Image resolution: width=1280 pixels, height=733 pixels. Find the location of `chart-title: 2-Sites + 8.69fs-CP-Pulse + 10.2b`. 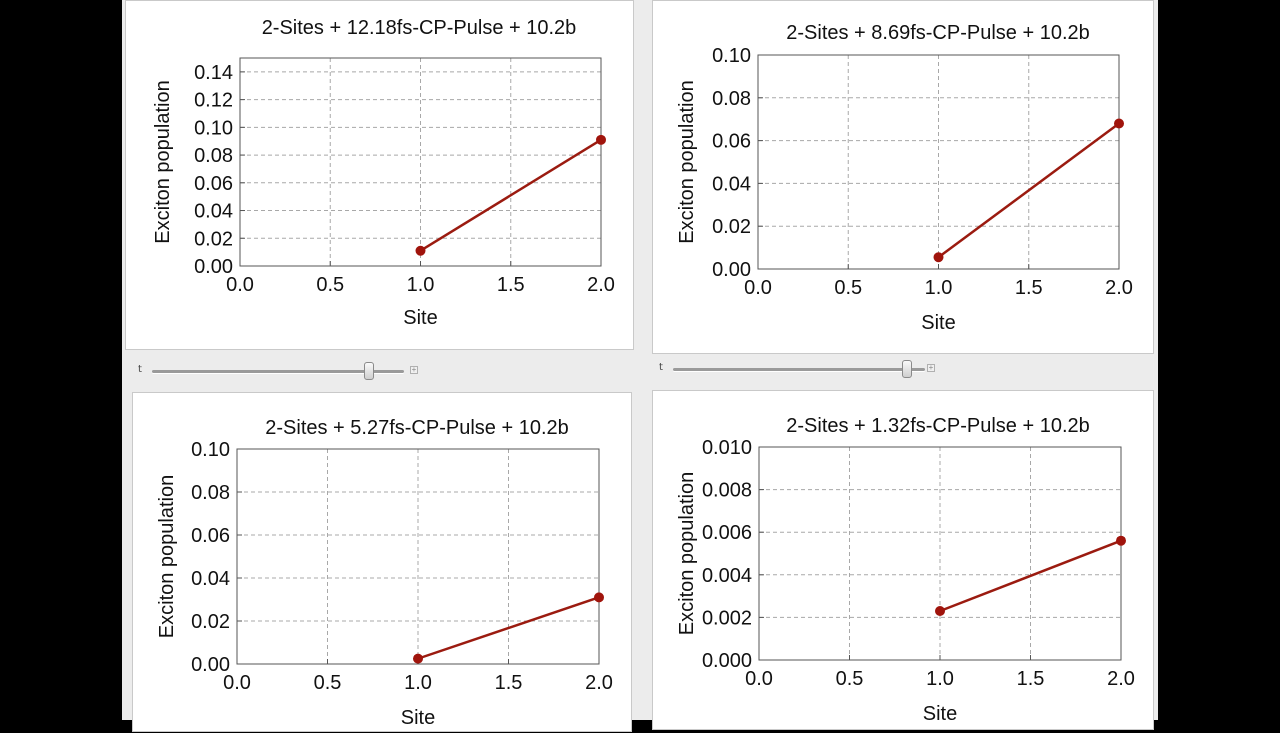

chart-title: 2-Sites + 8.69fs-CP-Pulse + 10.2b is located at coordinates (938, 33).